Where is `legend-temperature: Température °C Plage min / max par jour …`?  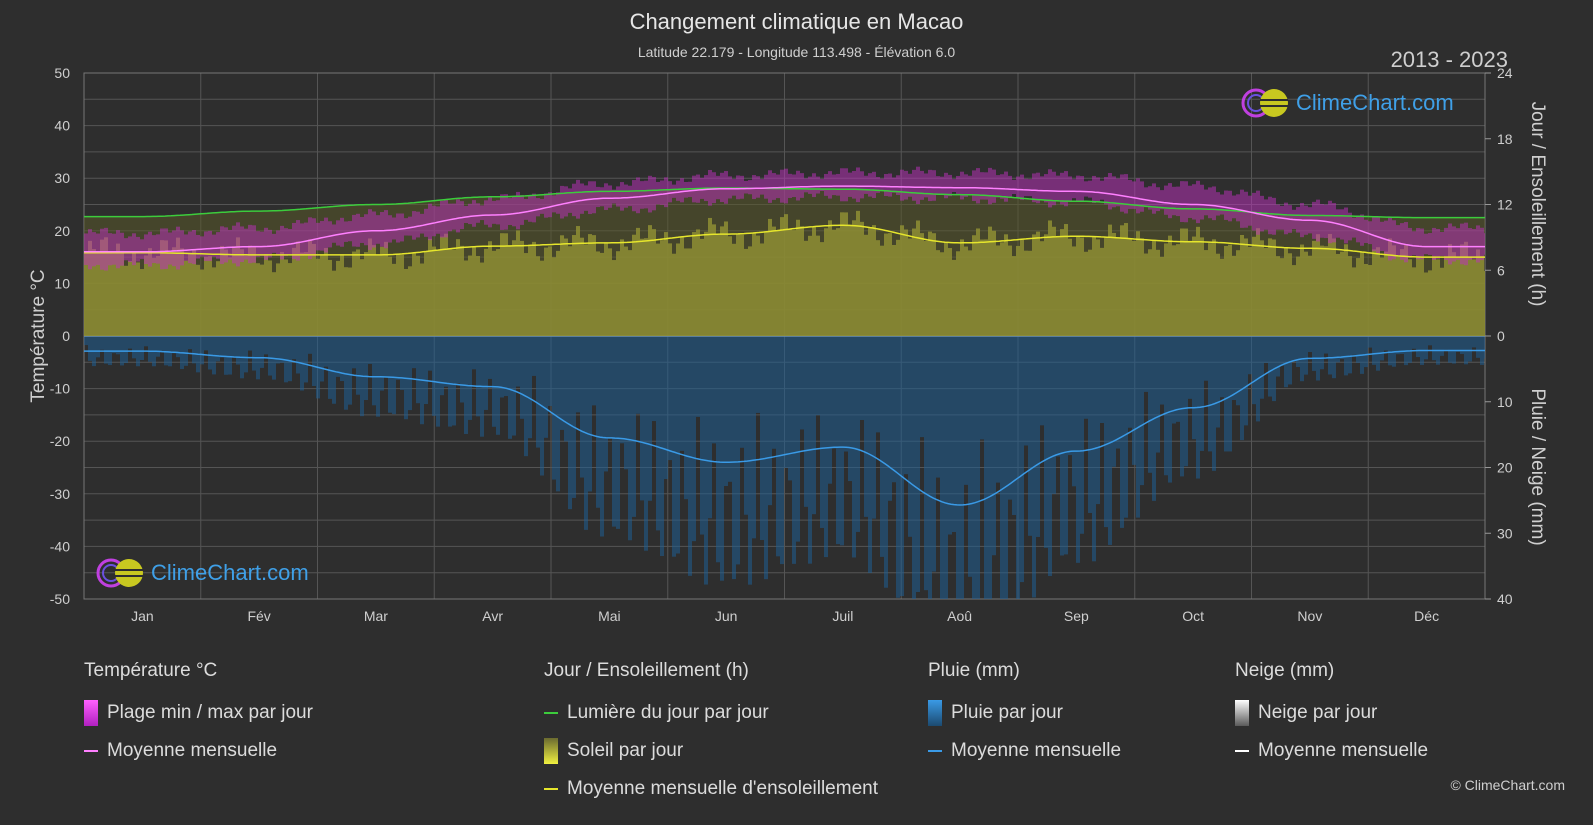 legend-temperature: Température °C Plage min / max par jour … is located at coordinates (198, 715).